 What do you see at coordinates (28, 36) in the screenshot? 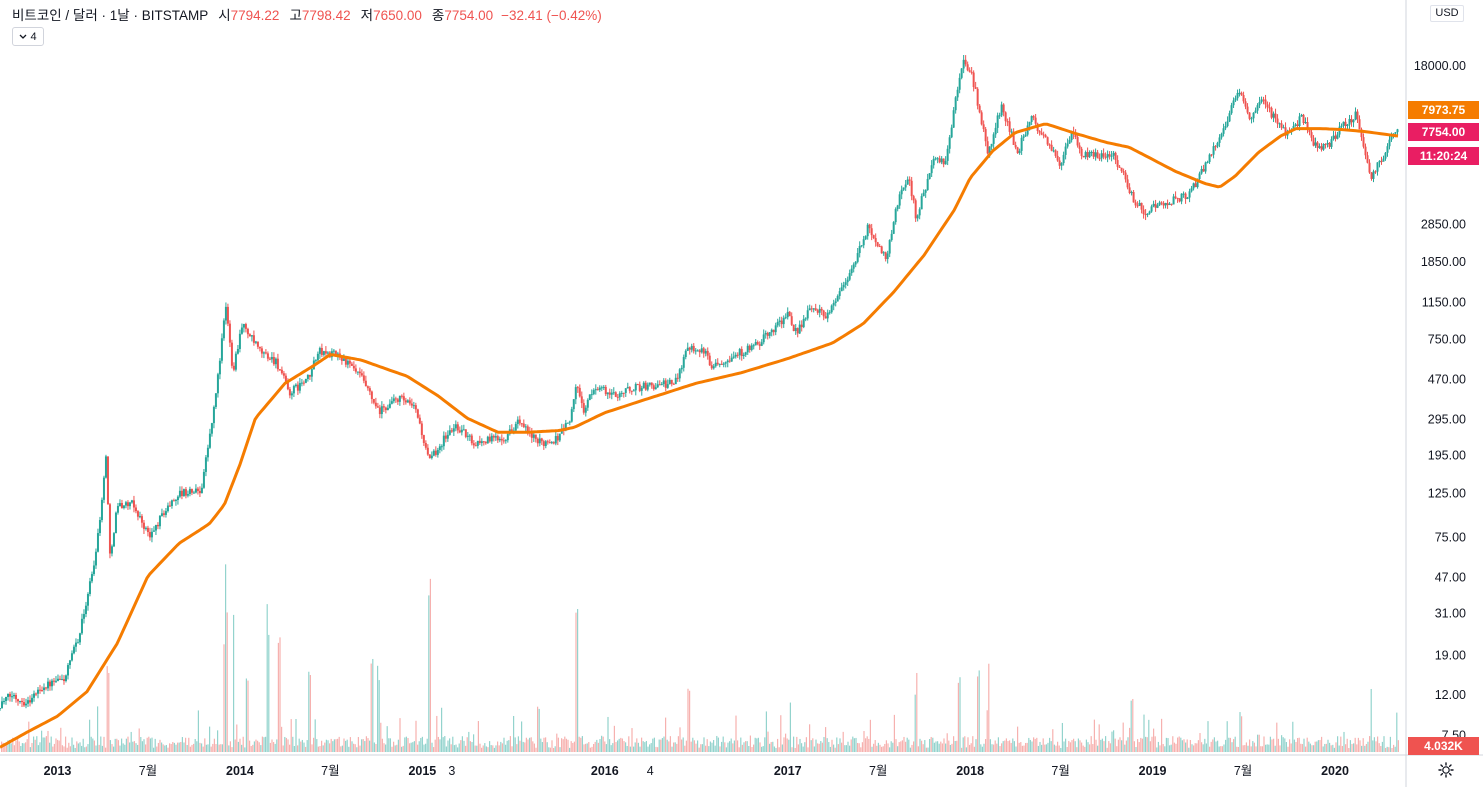
I see `indicators-toggle-button: 4` at bounding box center [28, 36].